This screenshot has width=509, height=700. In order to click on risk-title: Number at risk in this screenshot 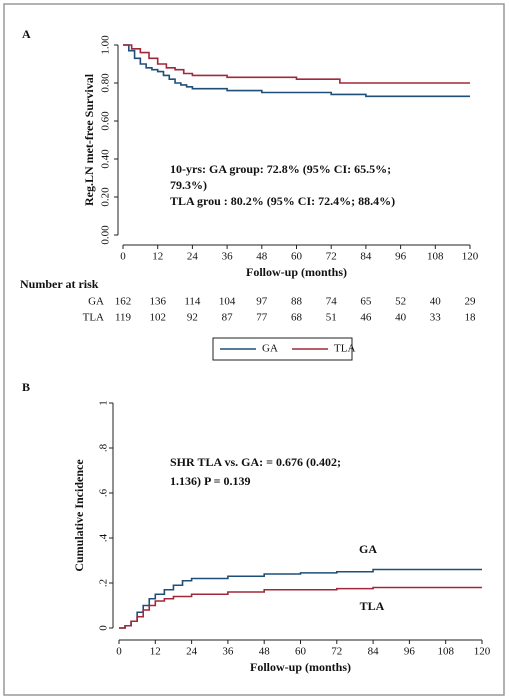, I will do `click(59, 284)`.